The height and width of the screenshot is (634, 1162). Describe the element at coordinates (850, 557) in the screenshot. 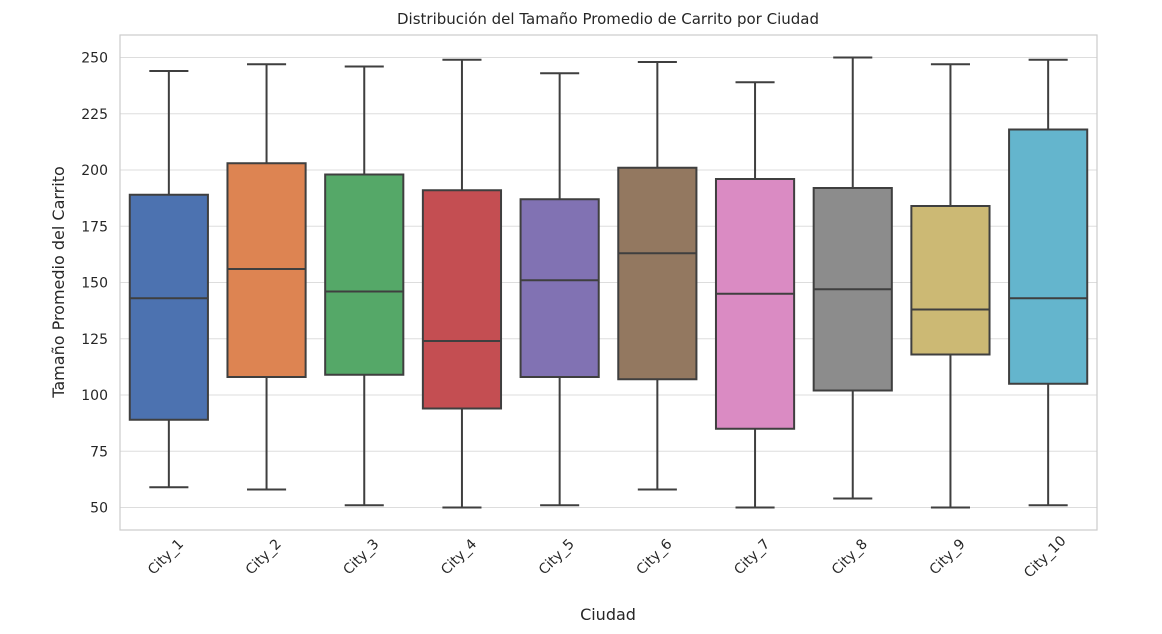

I see `x-tick-label-City_8: City_8` at that location.